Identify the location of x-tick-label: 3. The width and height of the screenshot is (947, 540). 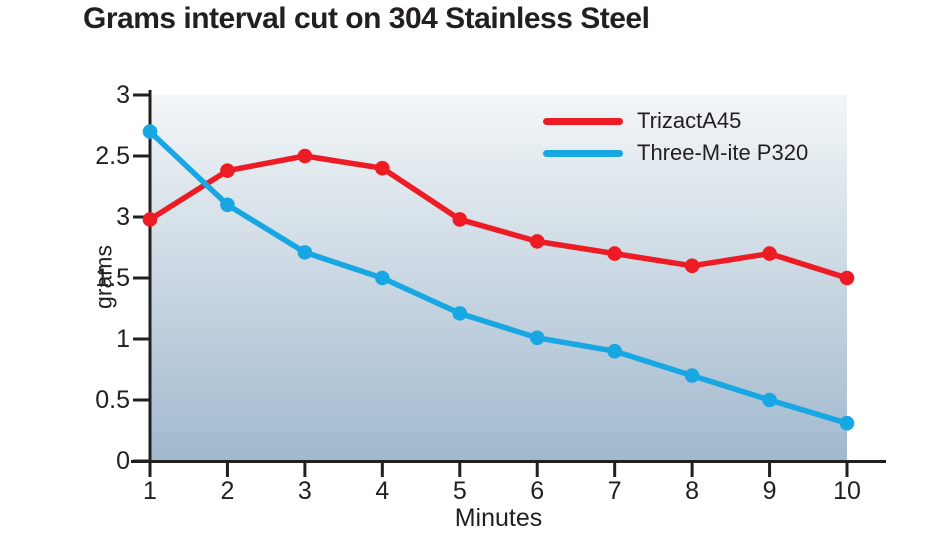
(305, 491).